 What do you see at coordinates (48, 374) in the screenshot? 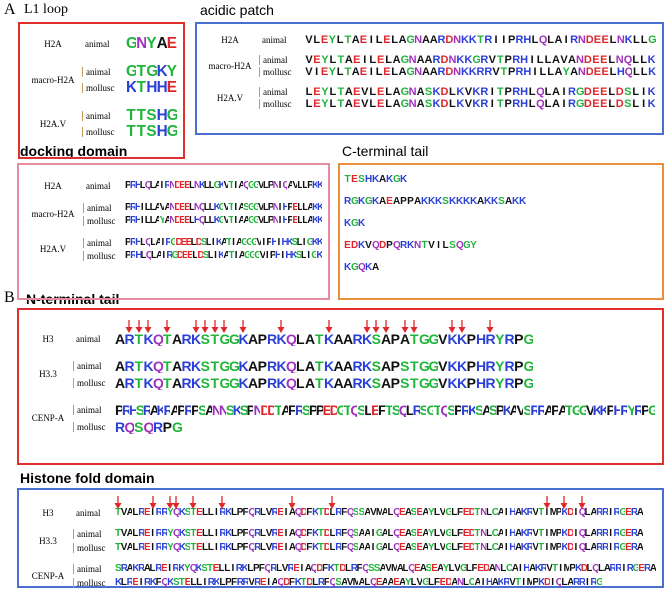
I see `group-name: H3.3` at bounding box center [48, 374].